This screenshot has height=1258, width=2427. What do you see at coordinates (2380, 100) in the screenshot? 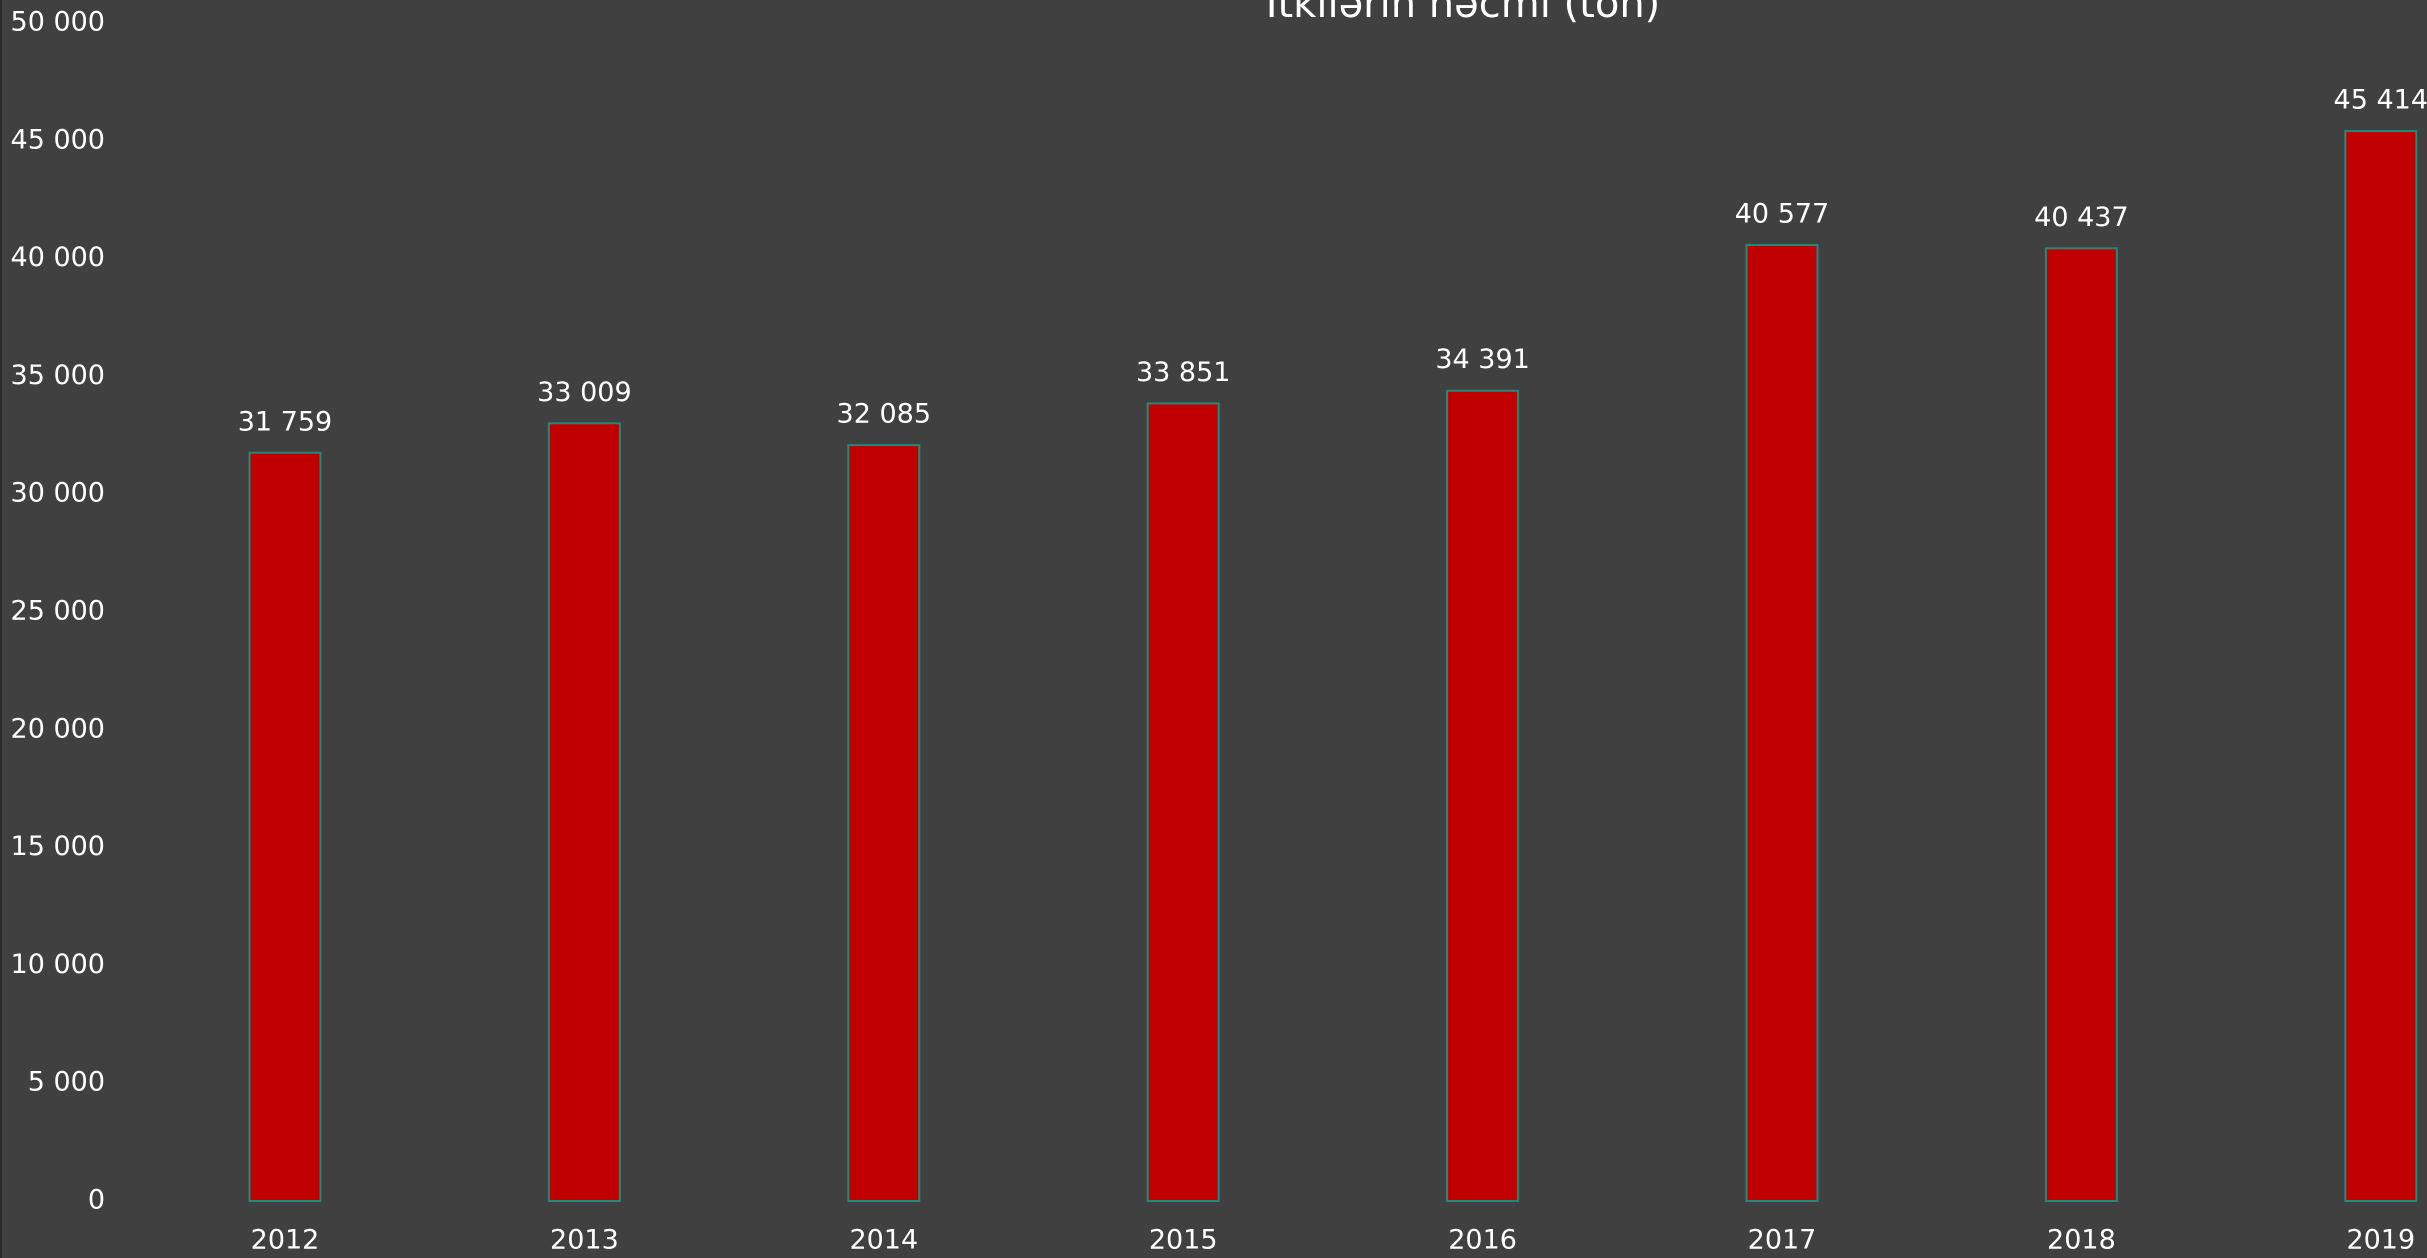
I see `value-label: 45 414` at bounding box center [2380, 100].